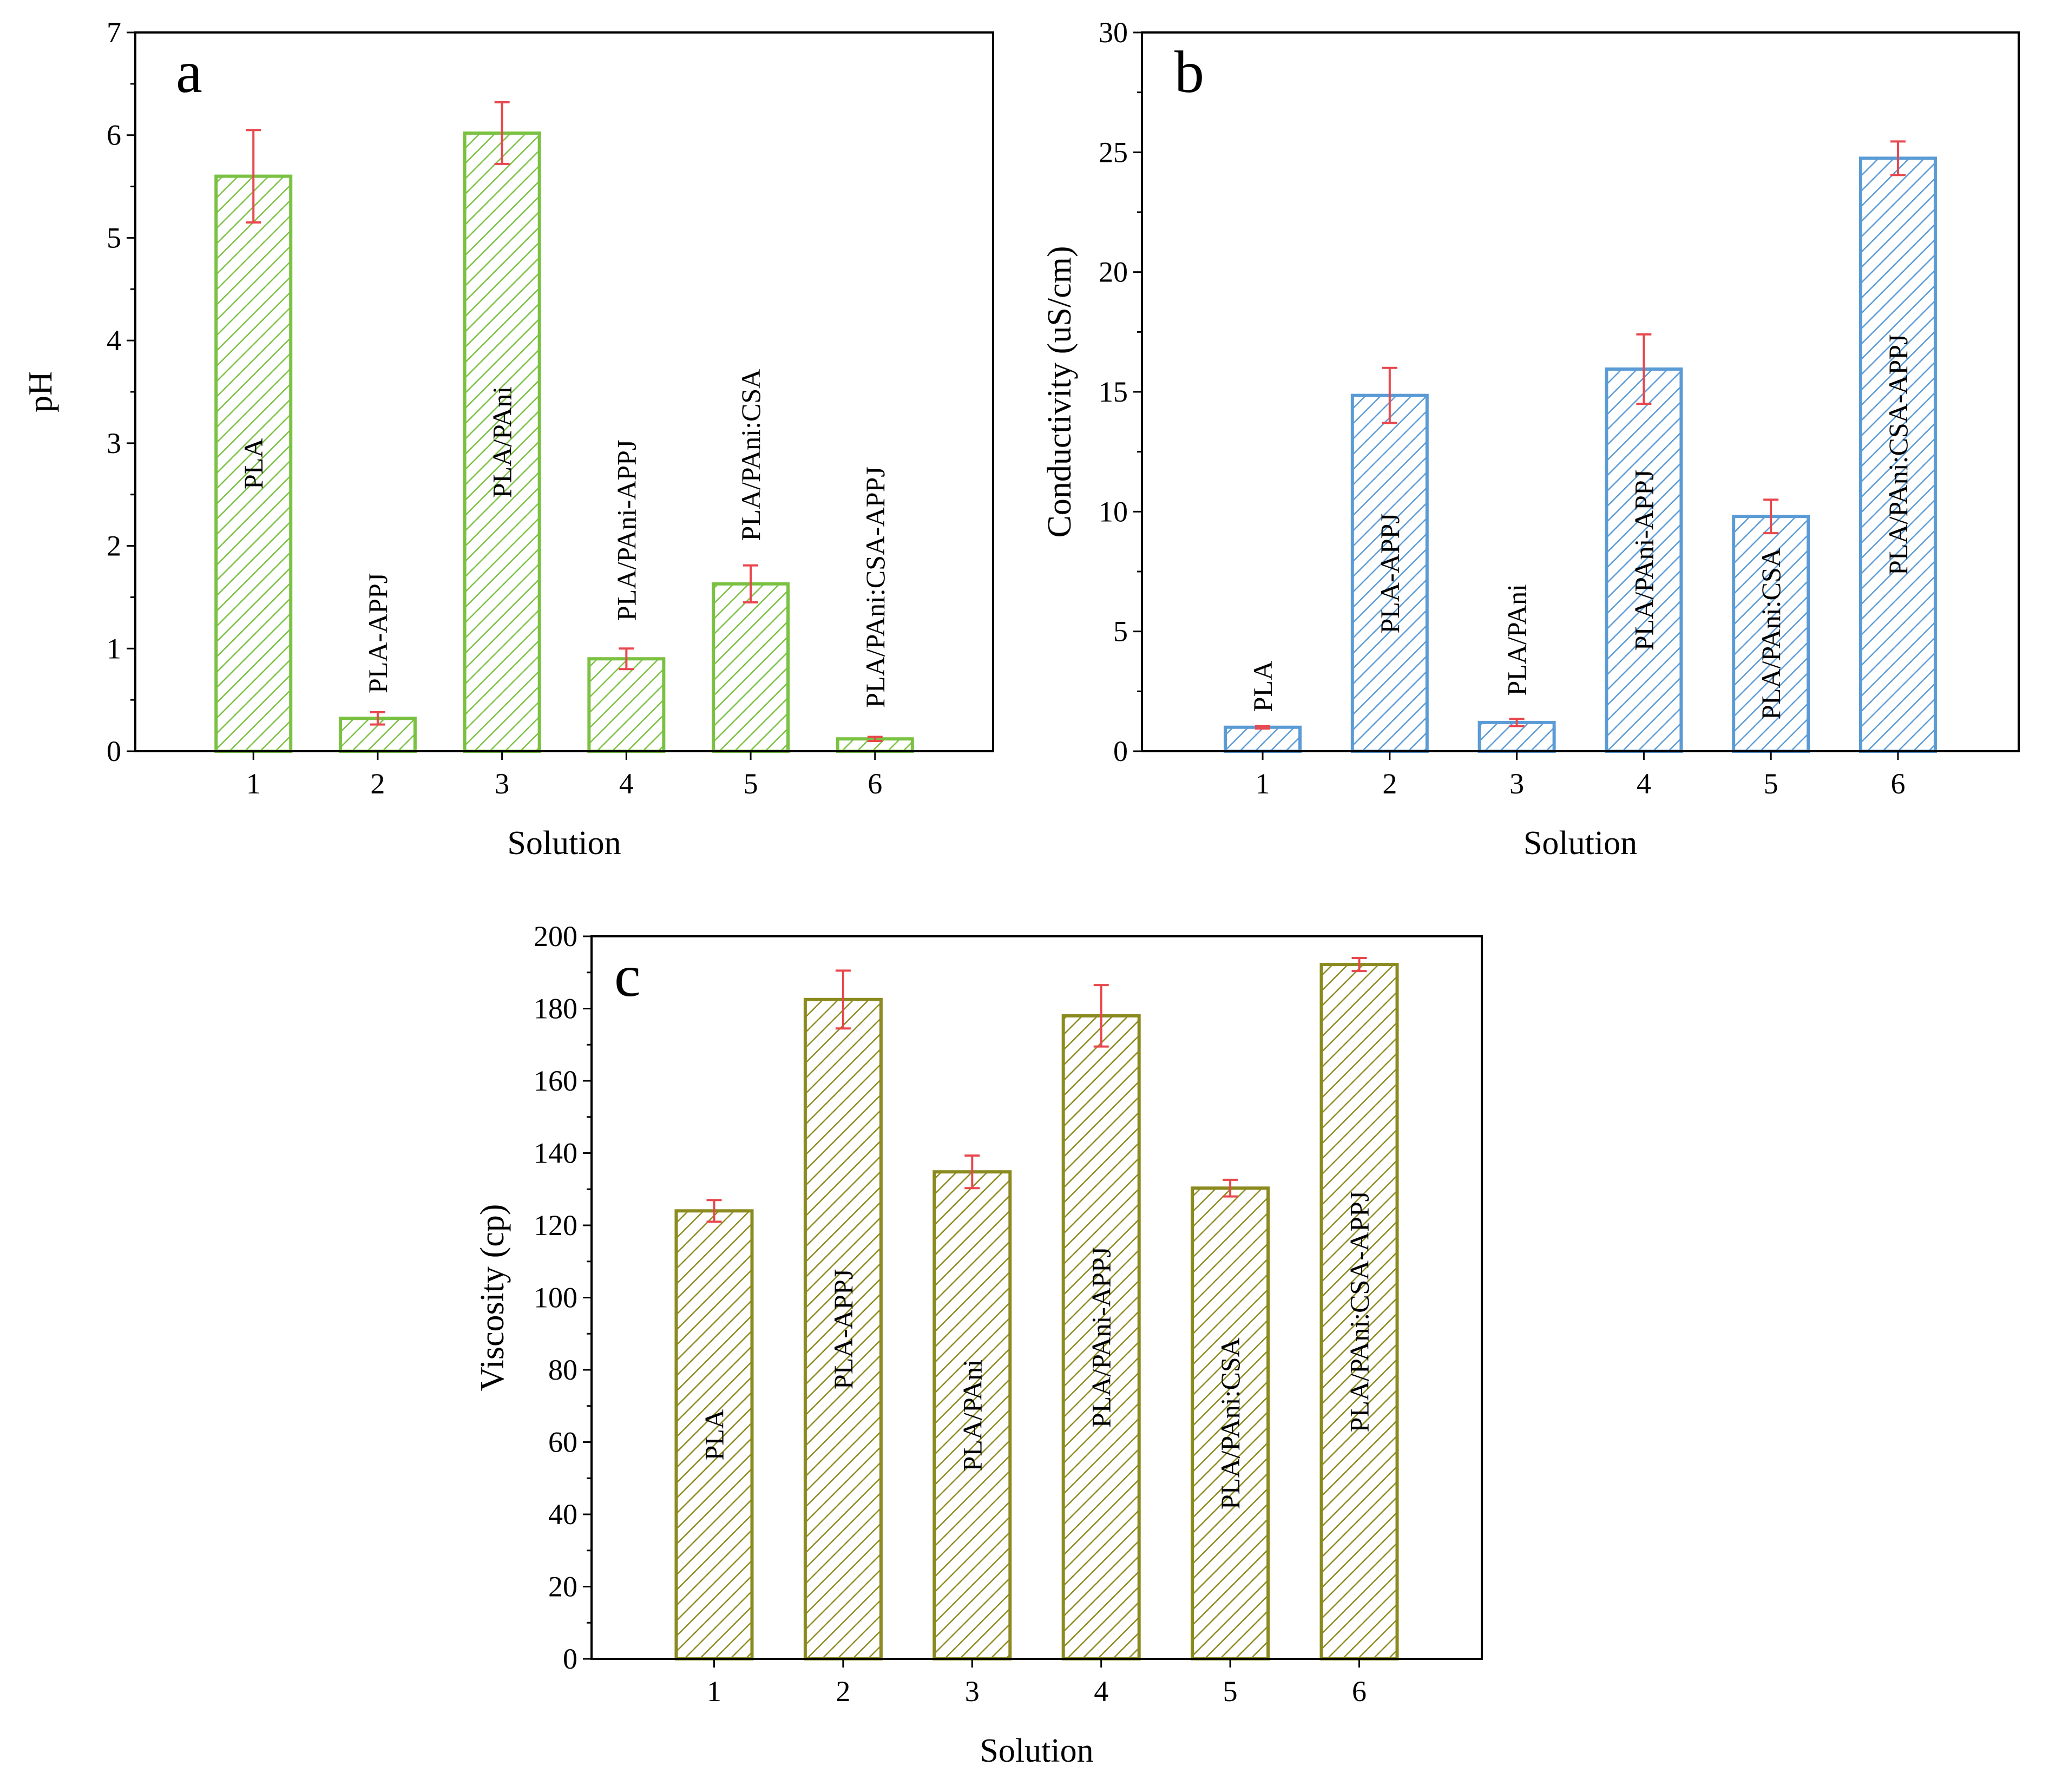 The height and width of the screenshot is (1792, 2049). Describe the element at coordinates (627, 976) in the screenshot. I see `panel-letter: c` at that location.